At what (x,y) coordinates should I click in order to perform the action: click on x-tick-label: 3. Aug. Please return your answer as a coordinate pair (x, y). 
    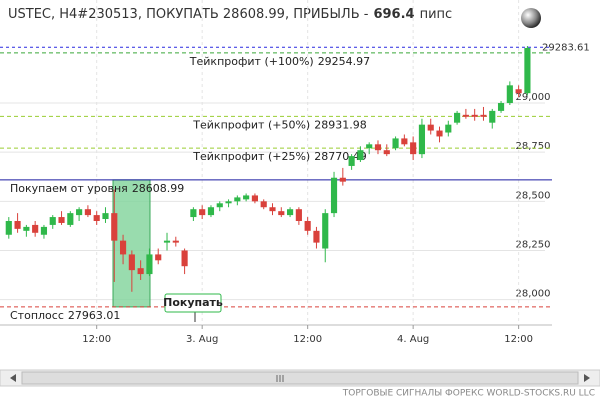
    Looking at the image, I should click on (202, 339).